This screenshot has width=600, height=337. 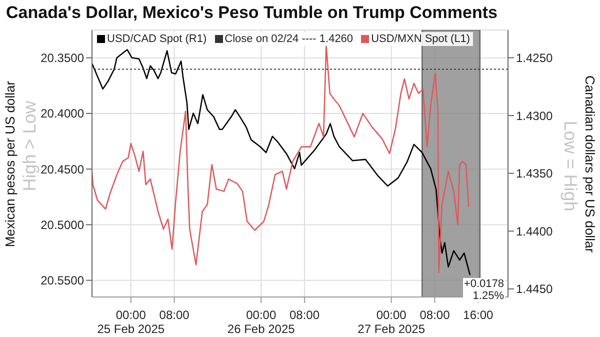 What do you see at coordinates (289, 39) in the screenshot?
I see `legend-label: Close on 02/24 ---- 1.4260` at bounding box center [289, 39].